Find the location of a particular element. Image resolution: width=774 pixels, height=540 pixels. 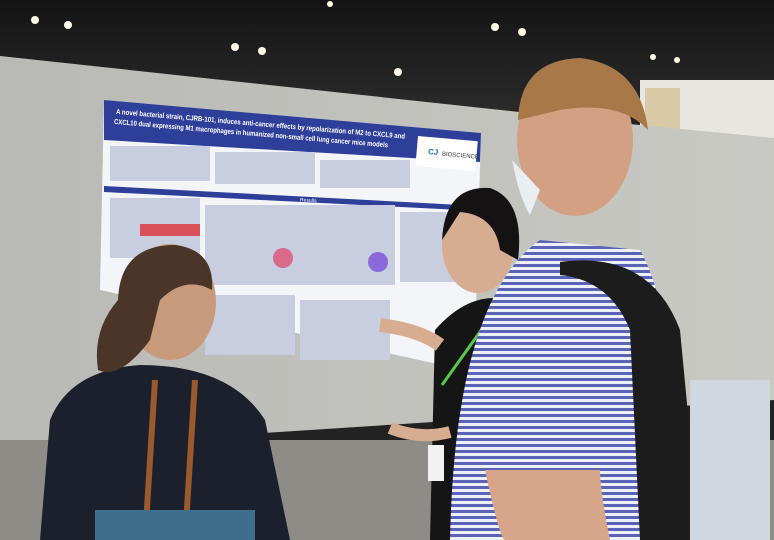

poster-chart is located at coordinates (170, 230).